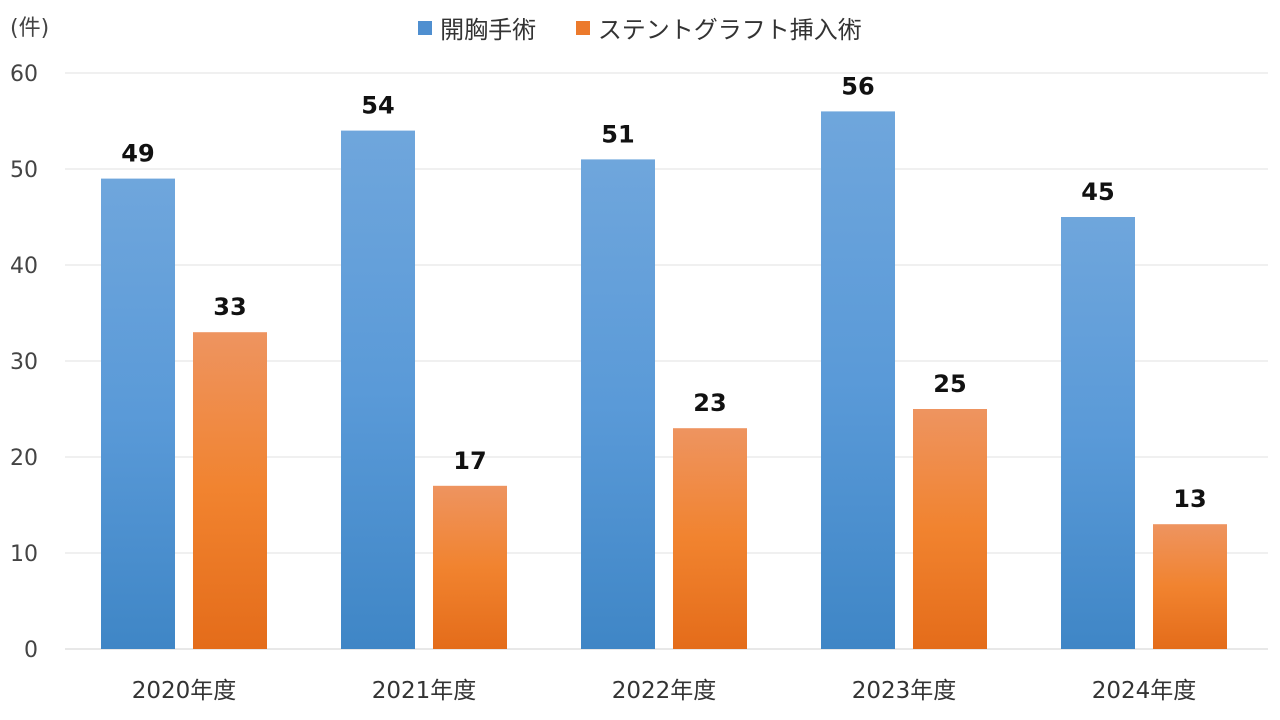  I want to click on data-label: 25, so click(949, 384).